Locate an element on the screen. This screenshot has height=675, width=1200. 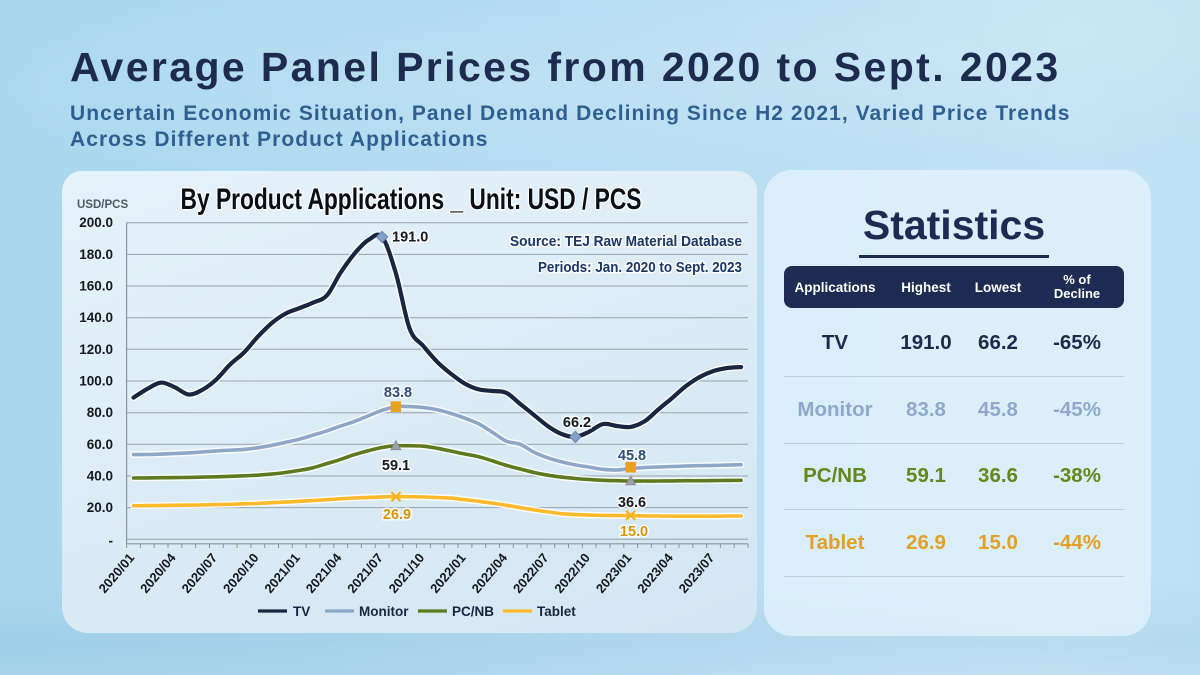
svg-text:Periods: Jan. 2020 to Sept. 20: Periods: Jan. 2020 to Sept. 2023 is located at coordinates (640, 268).